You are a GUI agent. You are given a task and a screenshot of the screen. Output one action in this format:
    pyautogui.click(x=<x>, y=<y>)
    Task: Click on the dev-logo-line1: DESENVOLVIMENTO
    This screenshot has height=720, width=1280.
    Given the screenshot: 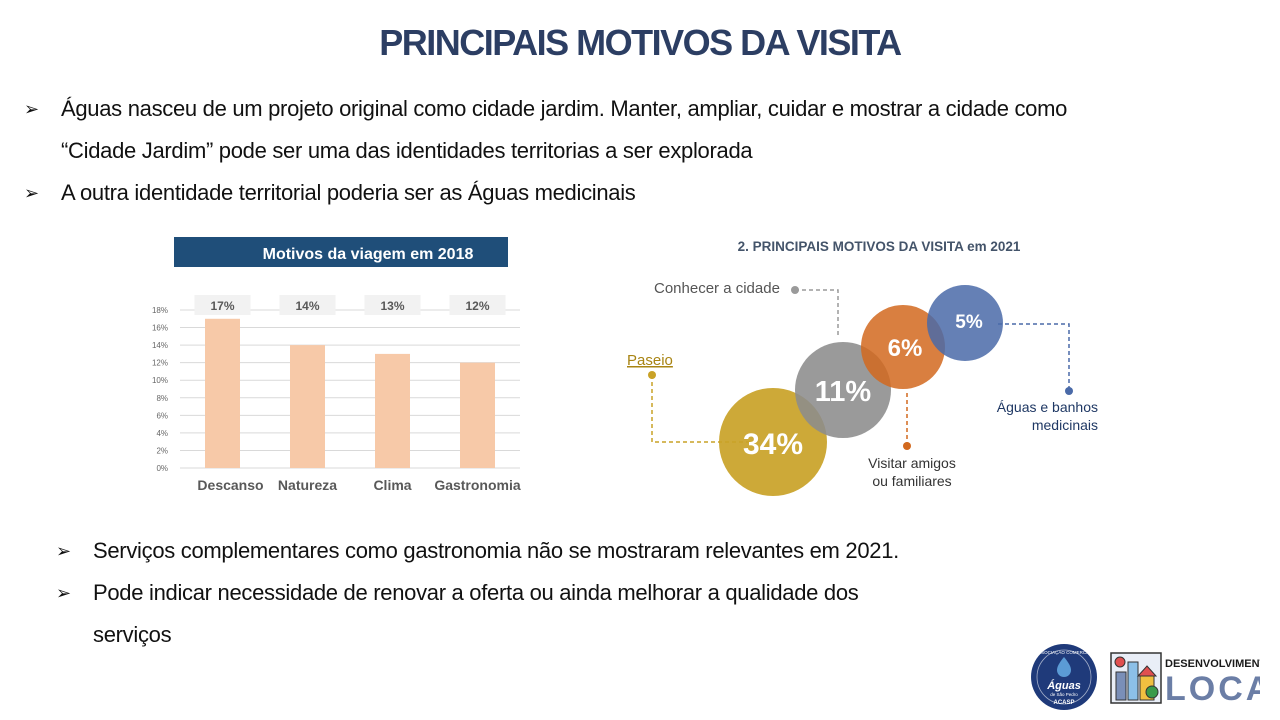 What is the action you would take?
    pyautogui.click(x=1212, y=664)
    